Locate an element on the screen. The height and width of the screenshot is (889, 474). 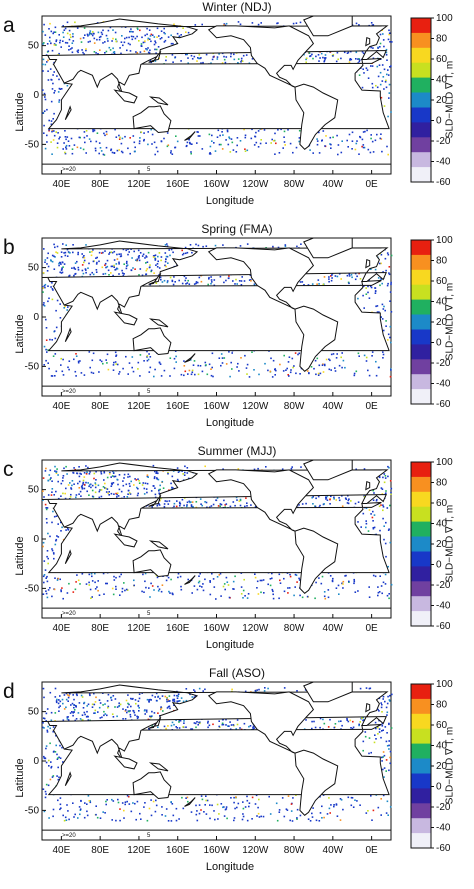
panel-letter: c is located at coordinates (8, 469).